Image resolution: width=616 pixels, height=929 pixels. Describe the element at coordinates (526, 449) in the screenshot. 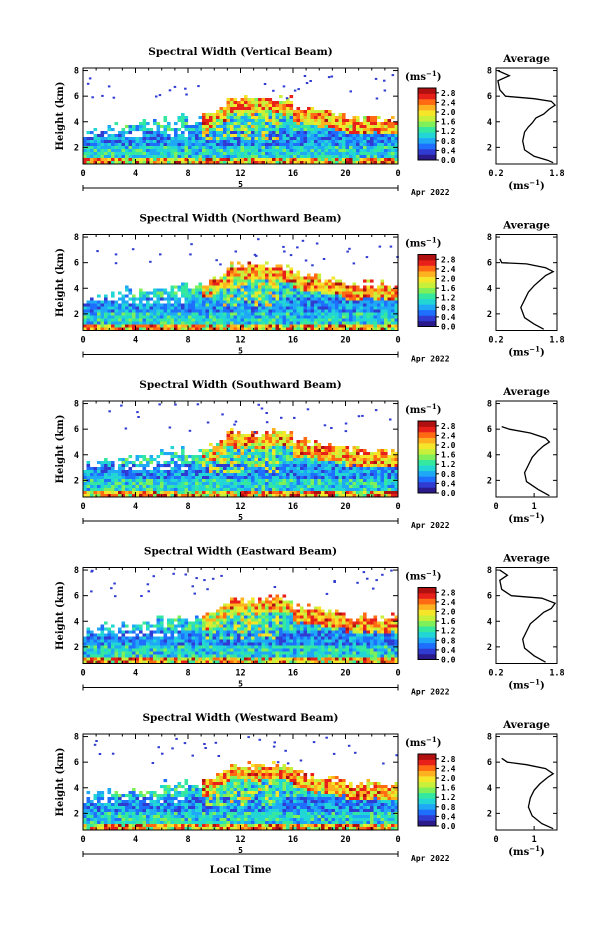

I see `profile-frame` at that location.